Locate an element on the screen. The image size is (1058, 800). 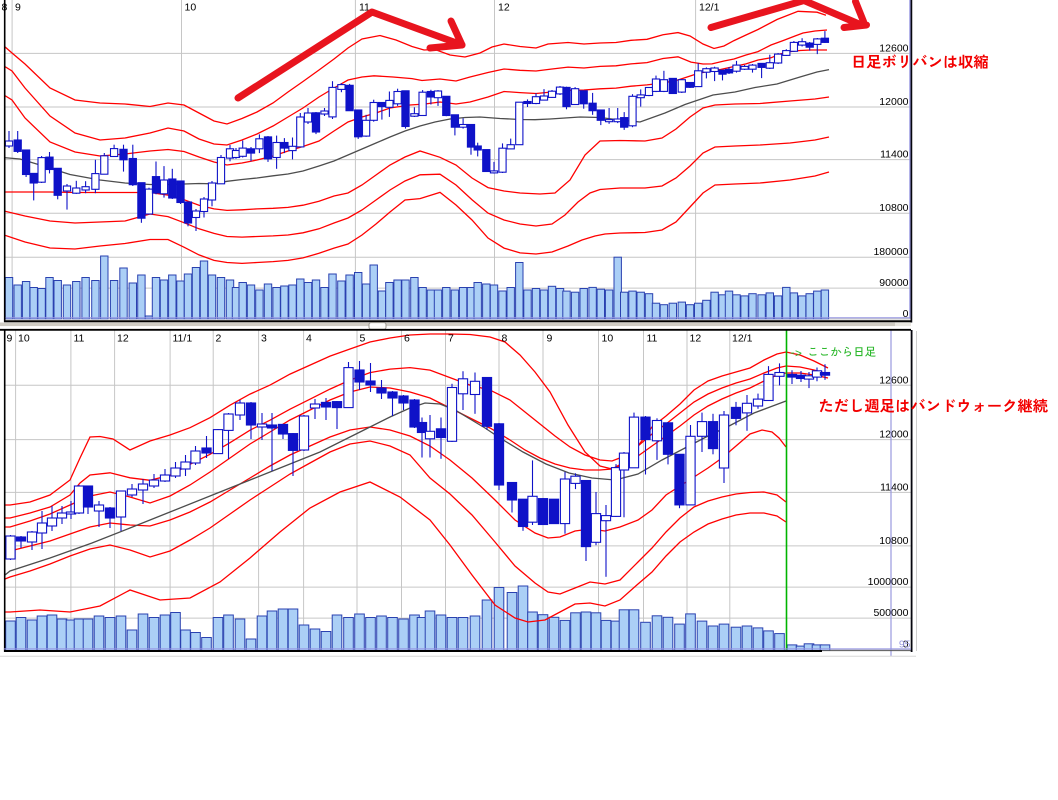
svg-text: 4 is located at coordinates (309, 339).